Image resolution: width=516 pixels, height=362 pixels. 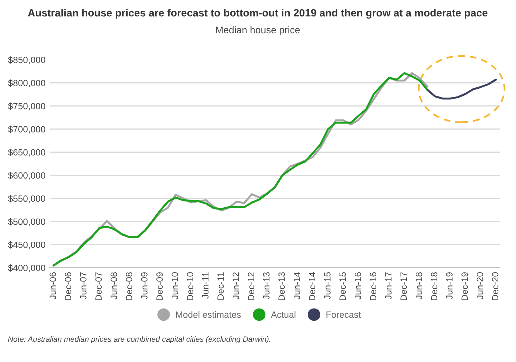 I want to click on x-tick-label: Dec-14, so click(x=312, y=286).